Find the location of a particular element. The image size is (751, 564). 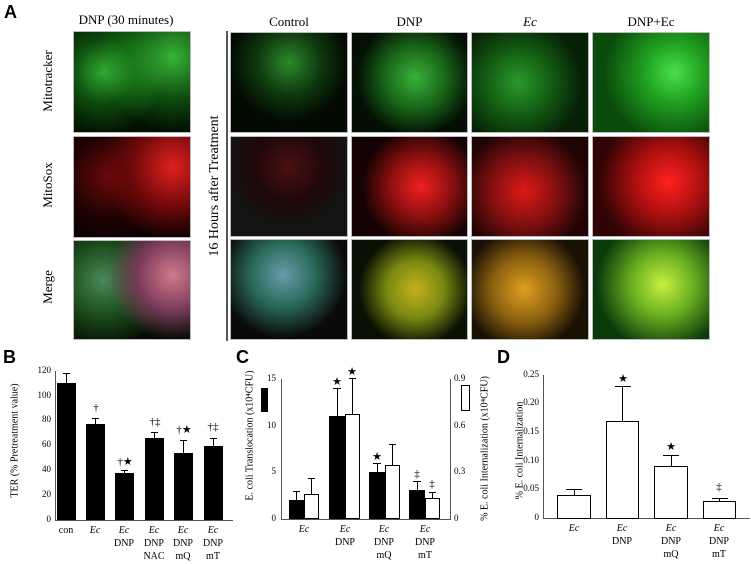

chart-c-xlabel-ec-dnp-mt: Ec DNP mT is located at coordinates (425, 542).